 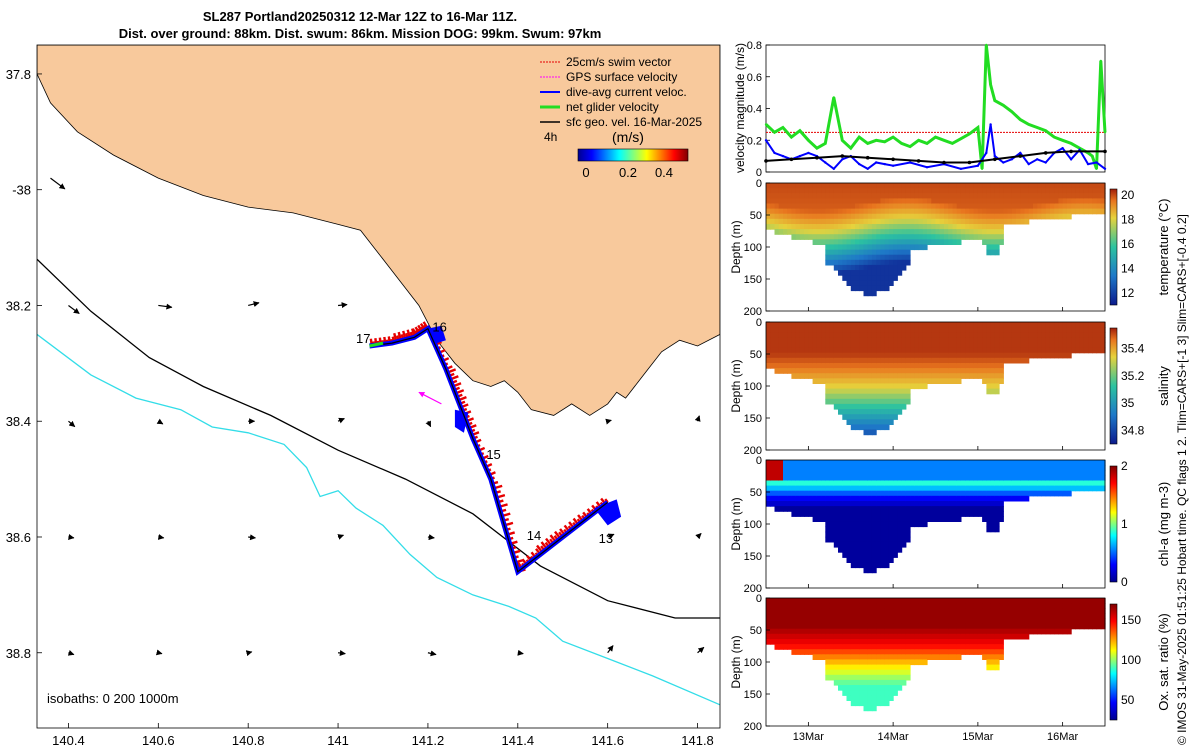 I want to click on map-y-tick-label: 38.6, so click(x=18, y=537).